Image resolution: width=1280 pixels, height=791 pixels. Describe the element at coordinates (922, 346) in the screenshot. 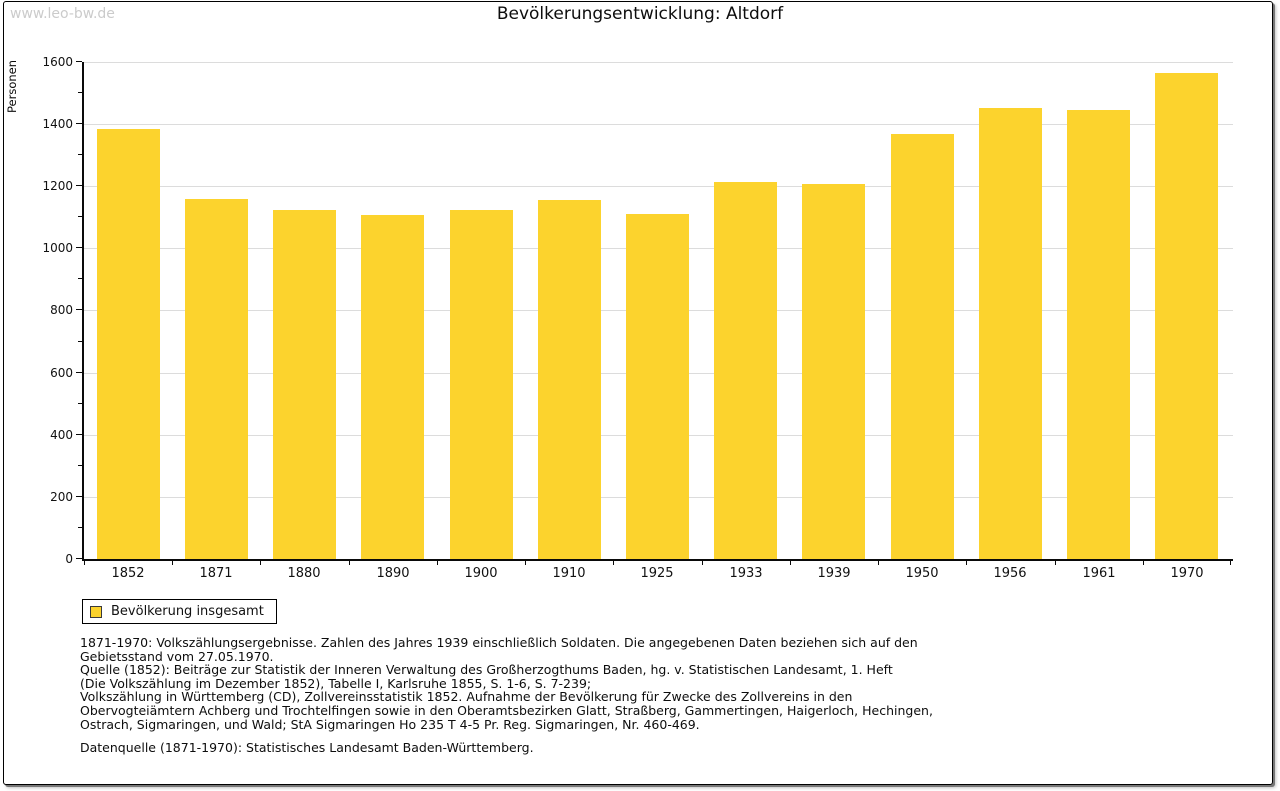

I see `bar-1950` at that location.